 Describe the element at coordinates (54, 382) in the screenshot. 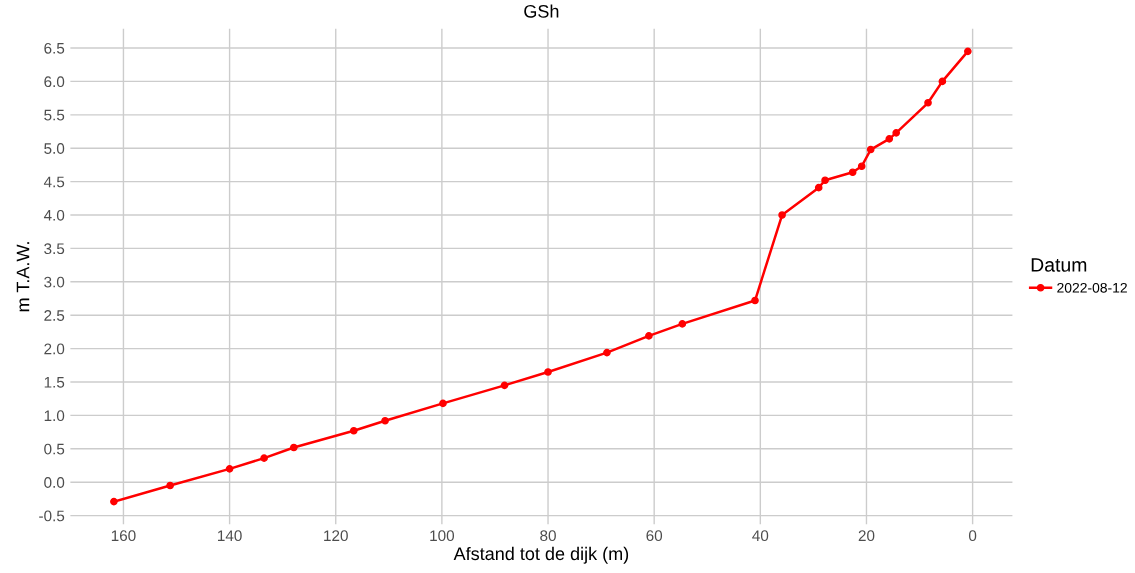

I see `y-tick-label: 1.5` at that location.